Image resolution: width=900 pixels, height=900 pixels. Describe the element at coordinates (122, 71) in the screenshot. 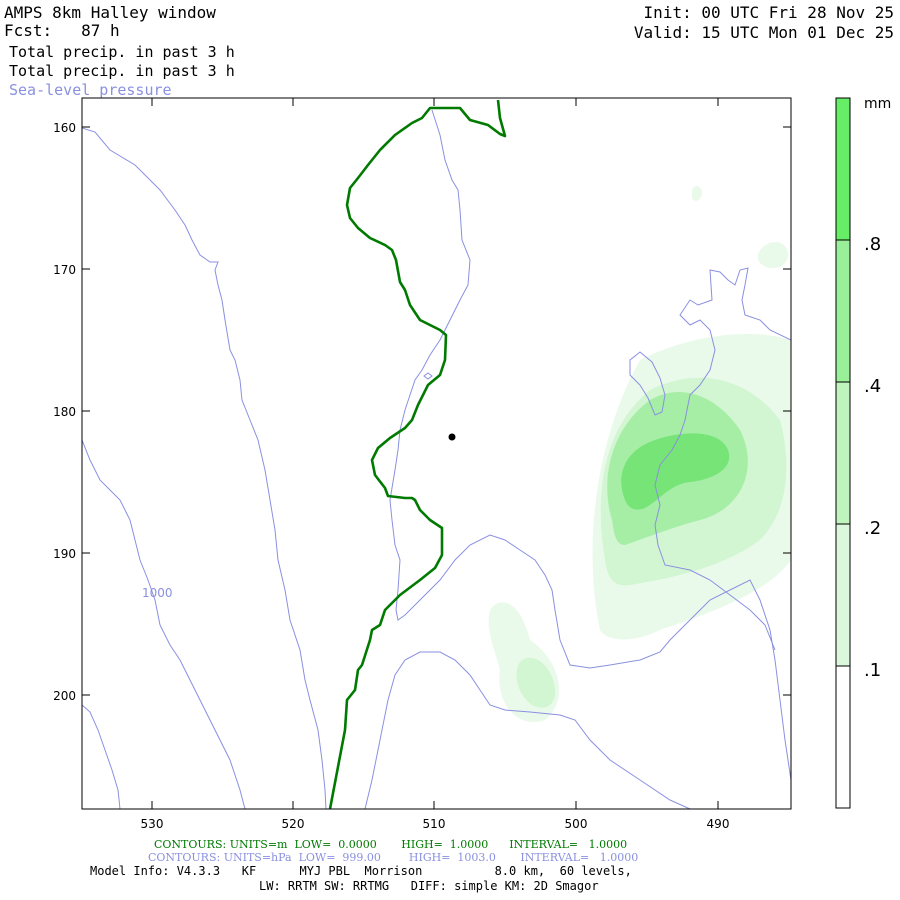

I see `field-label-2: Total precip. in past 3 h` at that location.